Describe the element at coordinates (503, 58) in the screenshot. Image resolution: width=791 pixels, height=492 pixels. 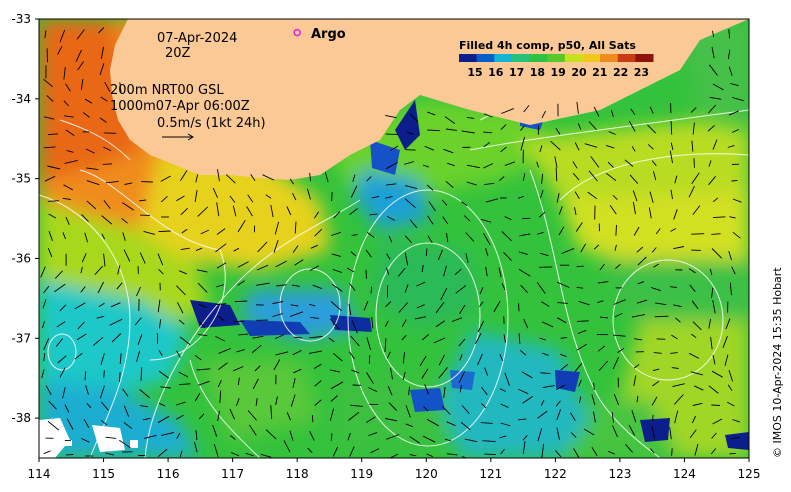
I see `colorbar-segment` at that location.